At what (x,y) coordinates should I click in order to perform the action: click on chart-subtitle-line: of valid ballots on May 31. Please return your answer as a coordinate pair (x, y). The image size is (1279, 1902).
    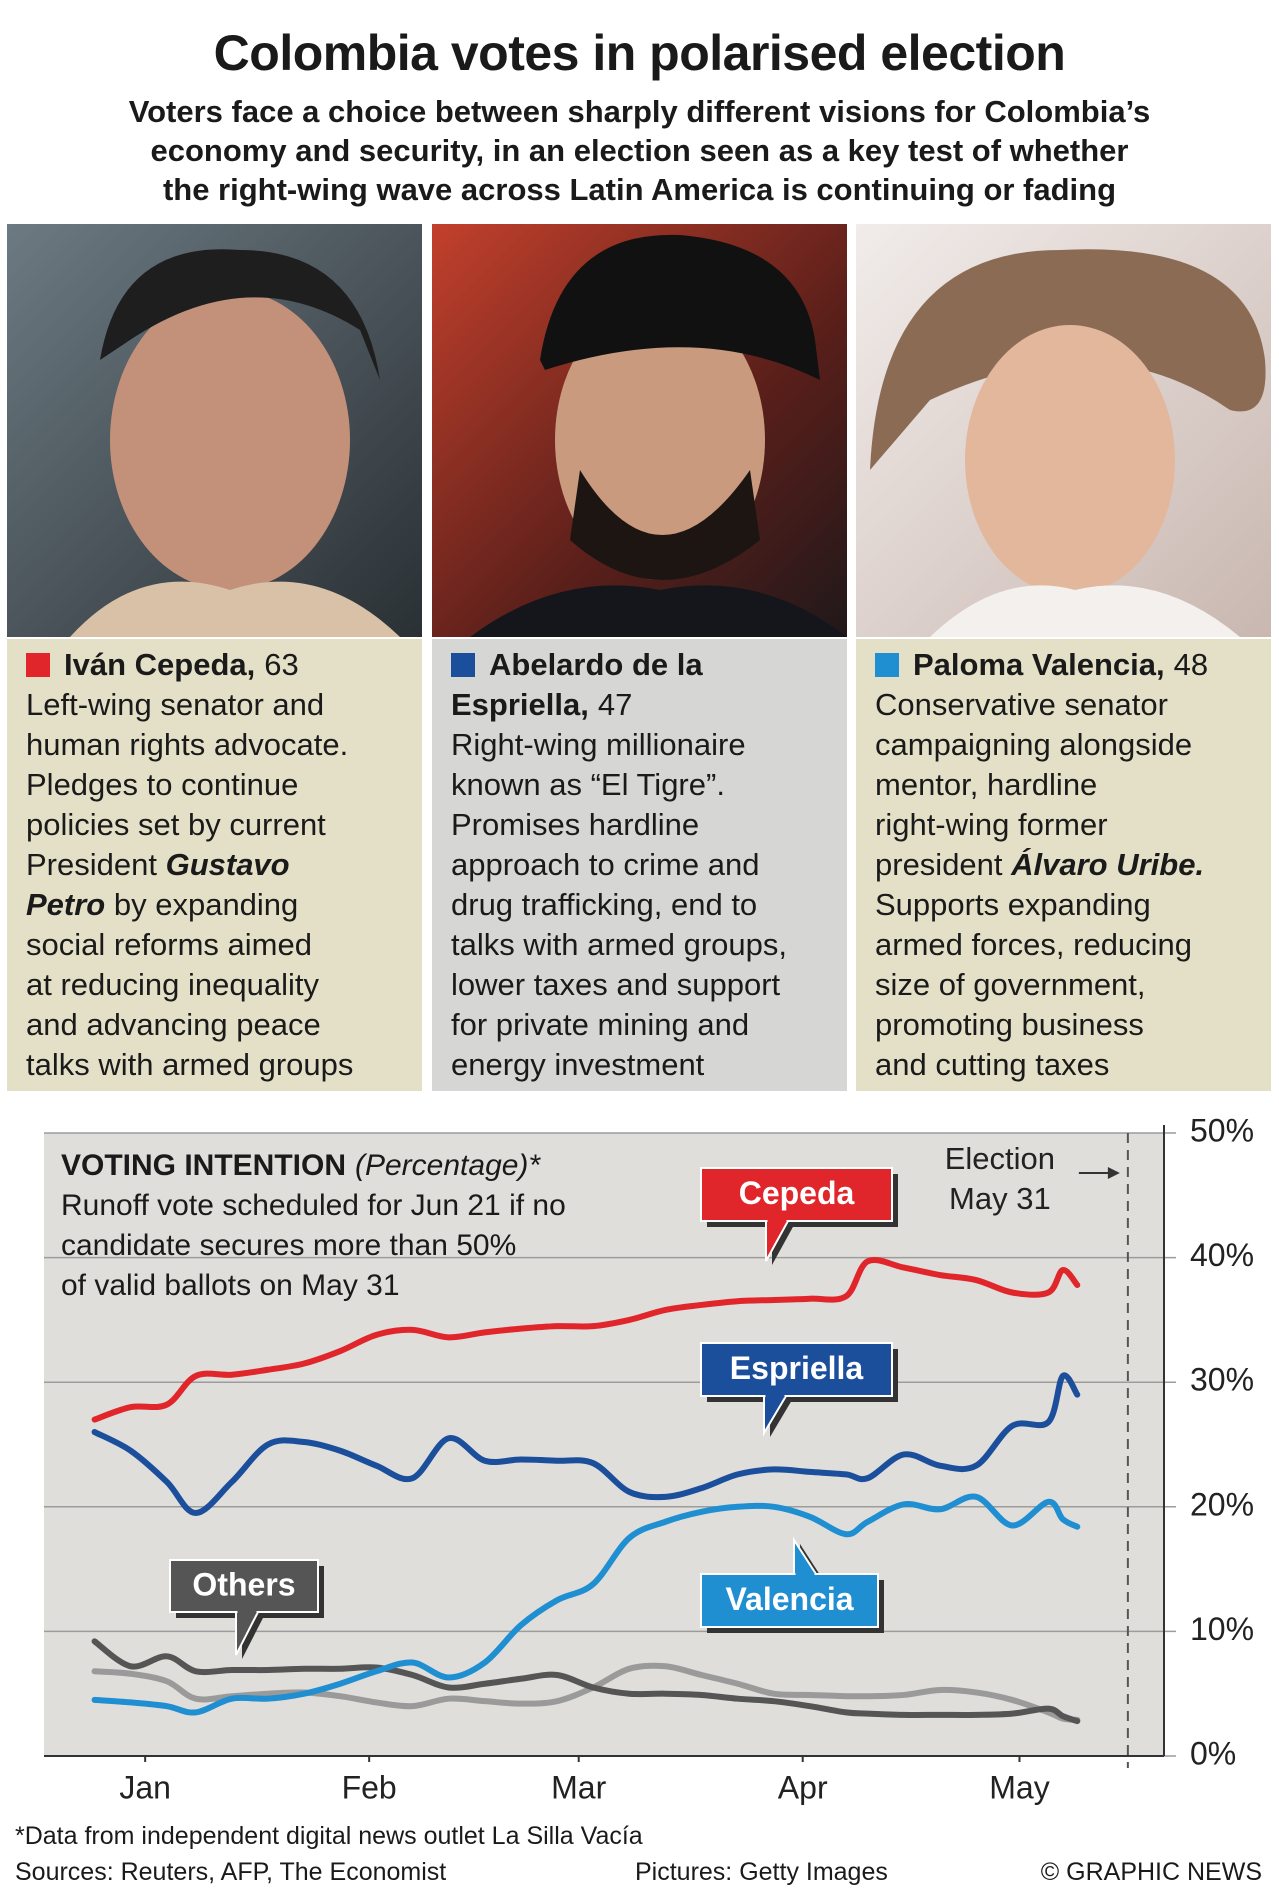
    Looking at the image, I should click on (230, 1285).